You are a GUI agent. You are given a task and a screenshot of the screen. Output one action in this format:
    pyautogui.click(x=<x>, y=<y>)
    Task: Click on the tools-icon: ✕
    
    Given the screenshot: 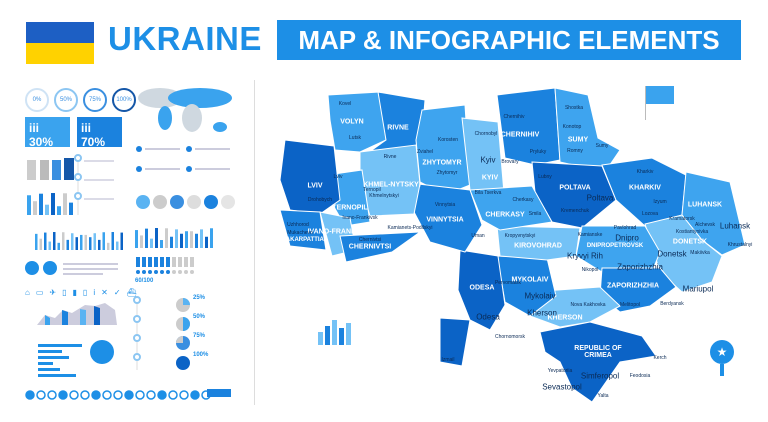 What is the action you would take?
    pyautogui.click(x=104, y=292)
    